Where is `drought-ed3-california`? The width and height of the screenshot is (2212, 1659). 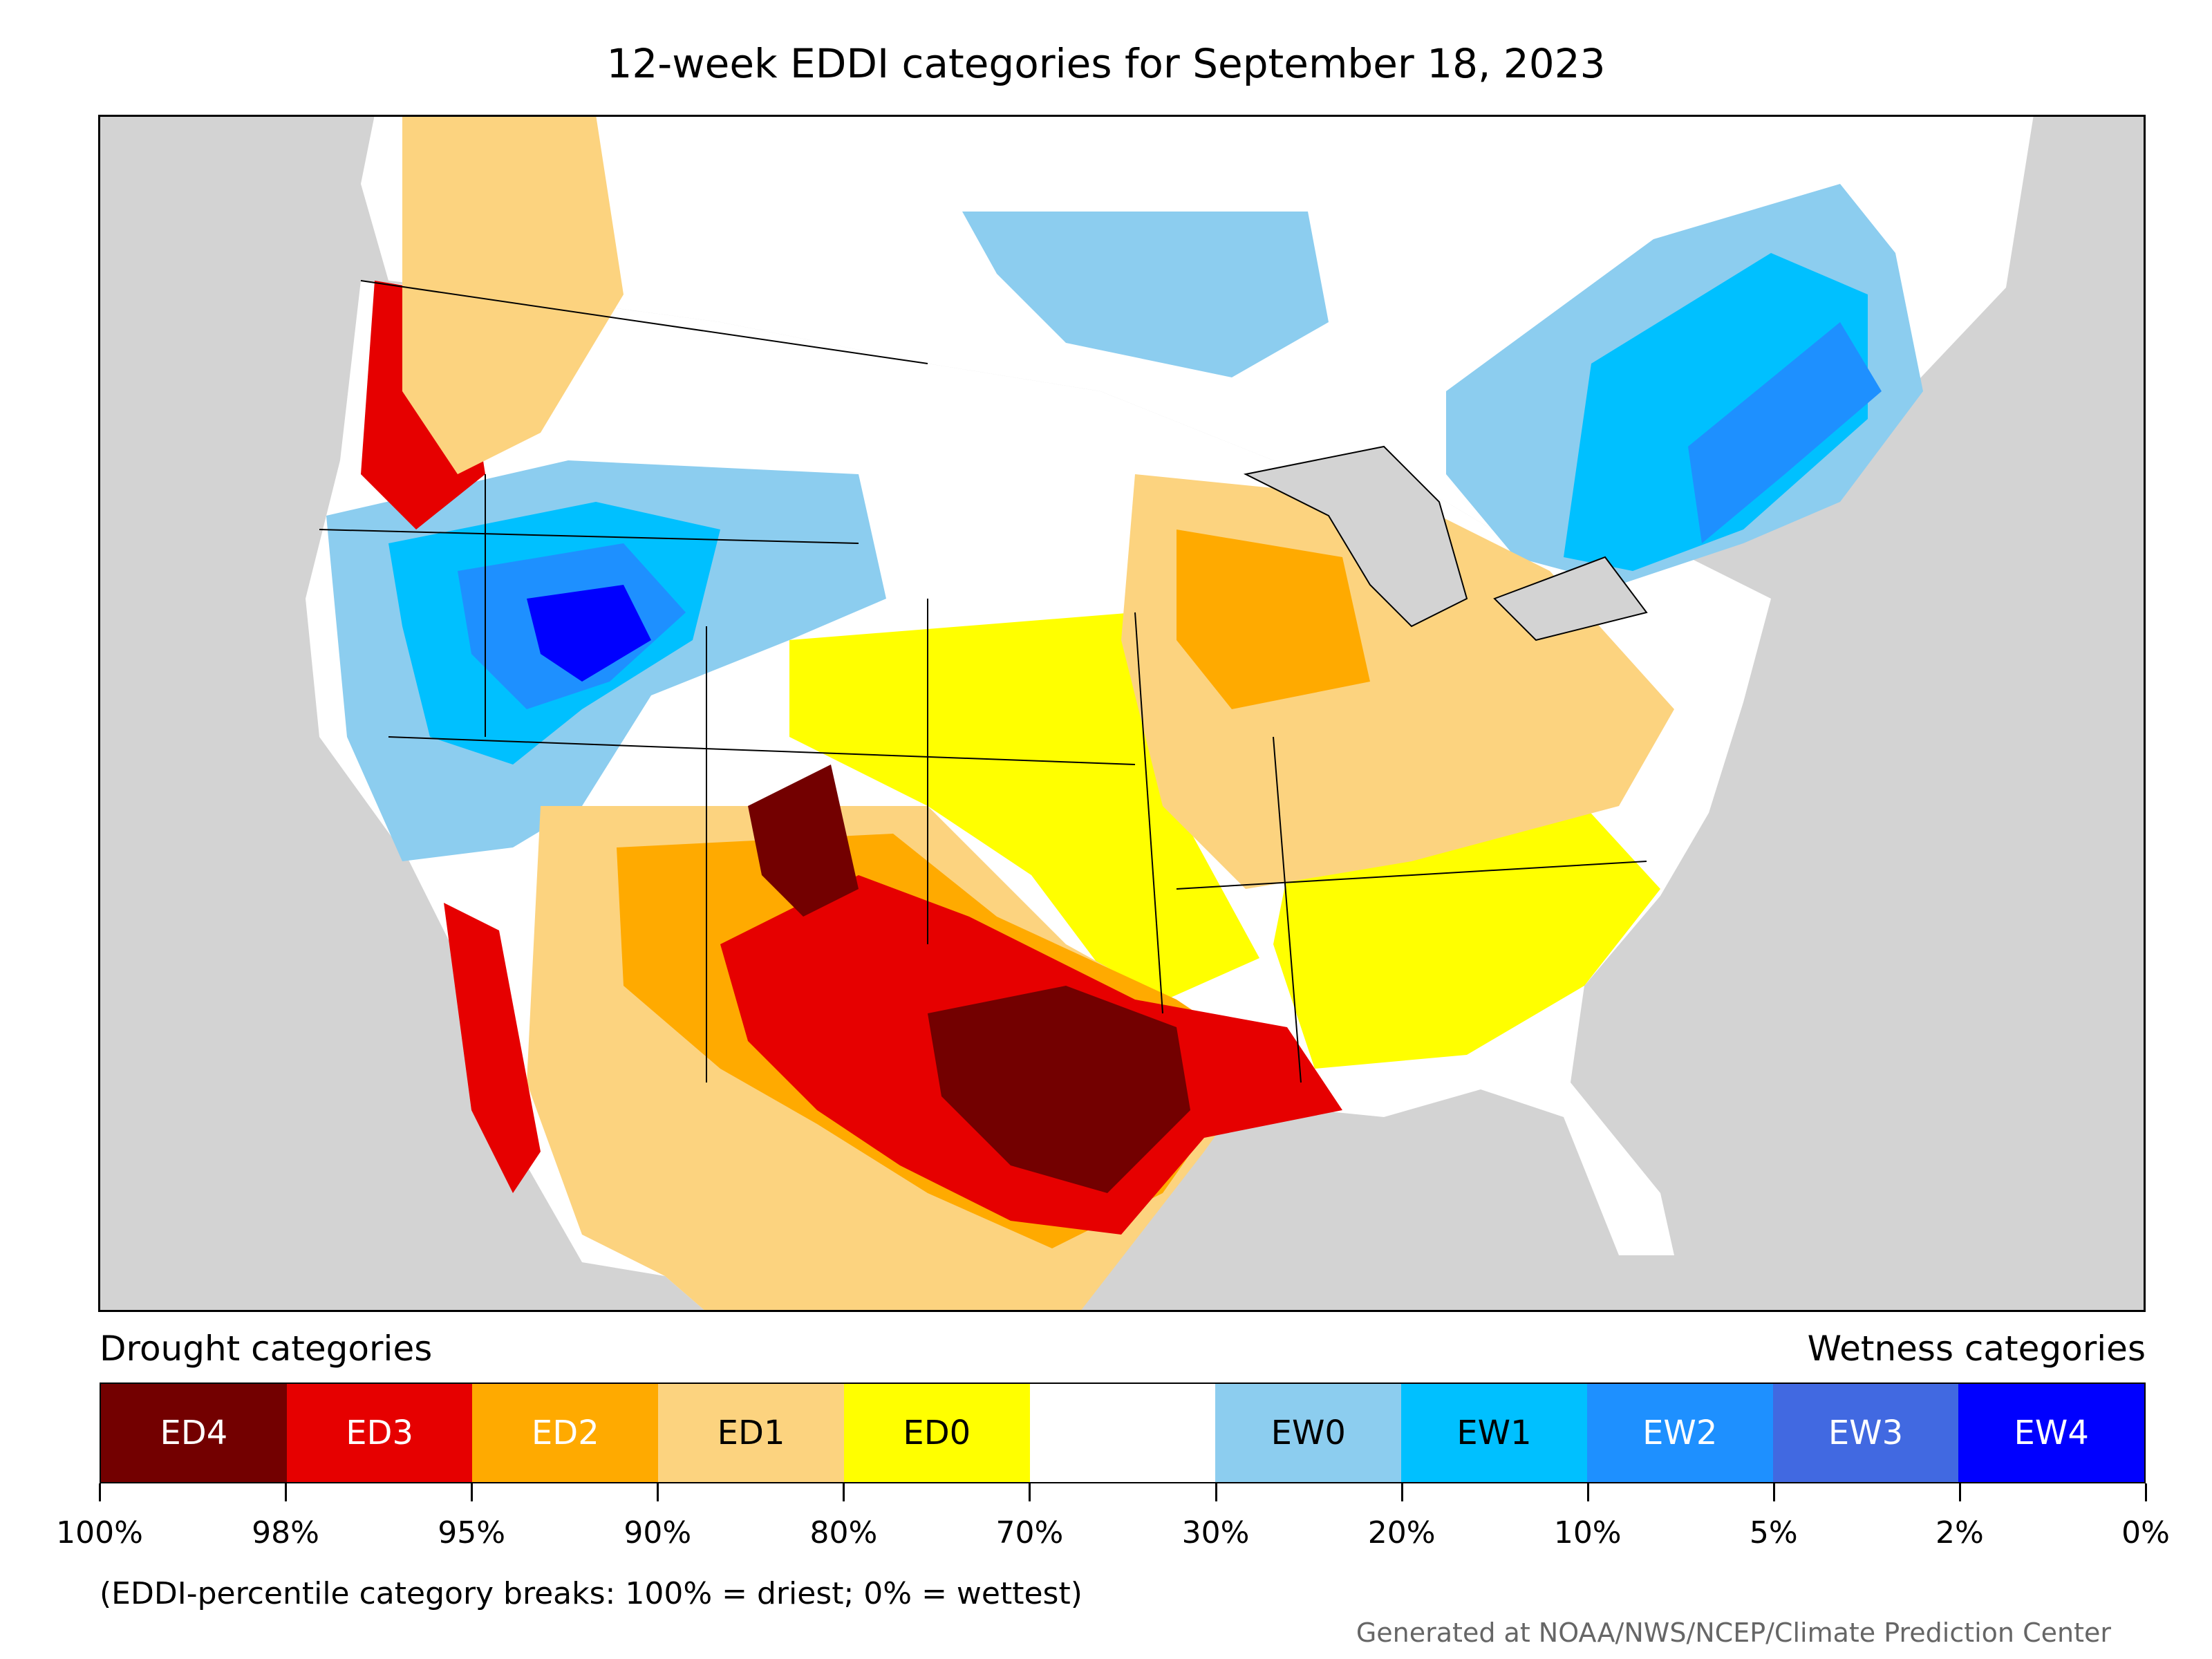 drought-ed3-california is located at coordinates (493, 1048).